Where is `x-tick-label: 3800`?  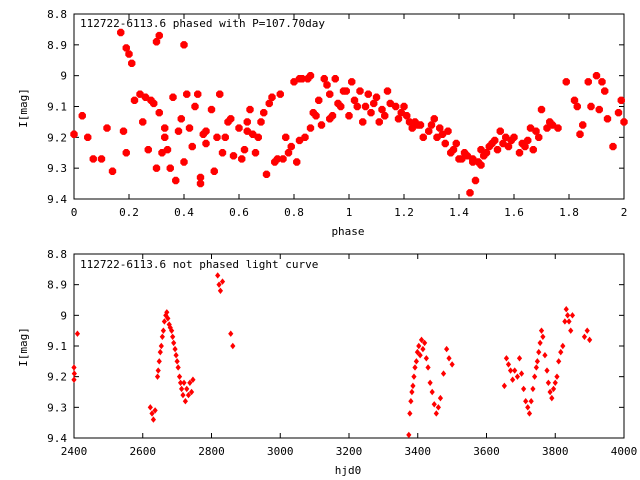 x-tick-label: 3800 is located at coordinates (555, 451).